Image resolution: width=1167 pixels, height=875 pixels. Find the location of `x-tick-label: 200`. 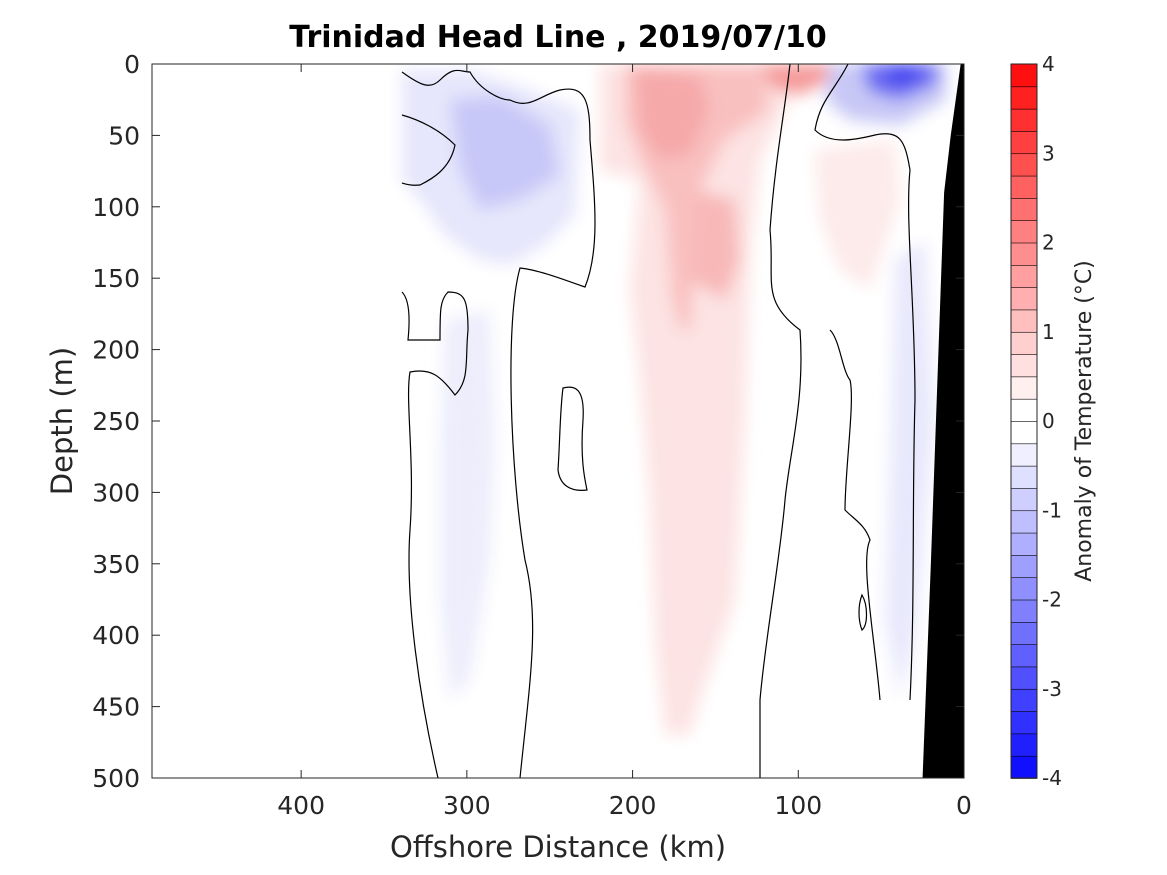

x-tick-label: 200 is located at coordinates (633, 805).